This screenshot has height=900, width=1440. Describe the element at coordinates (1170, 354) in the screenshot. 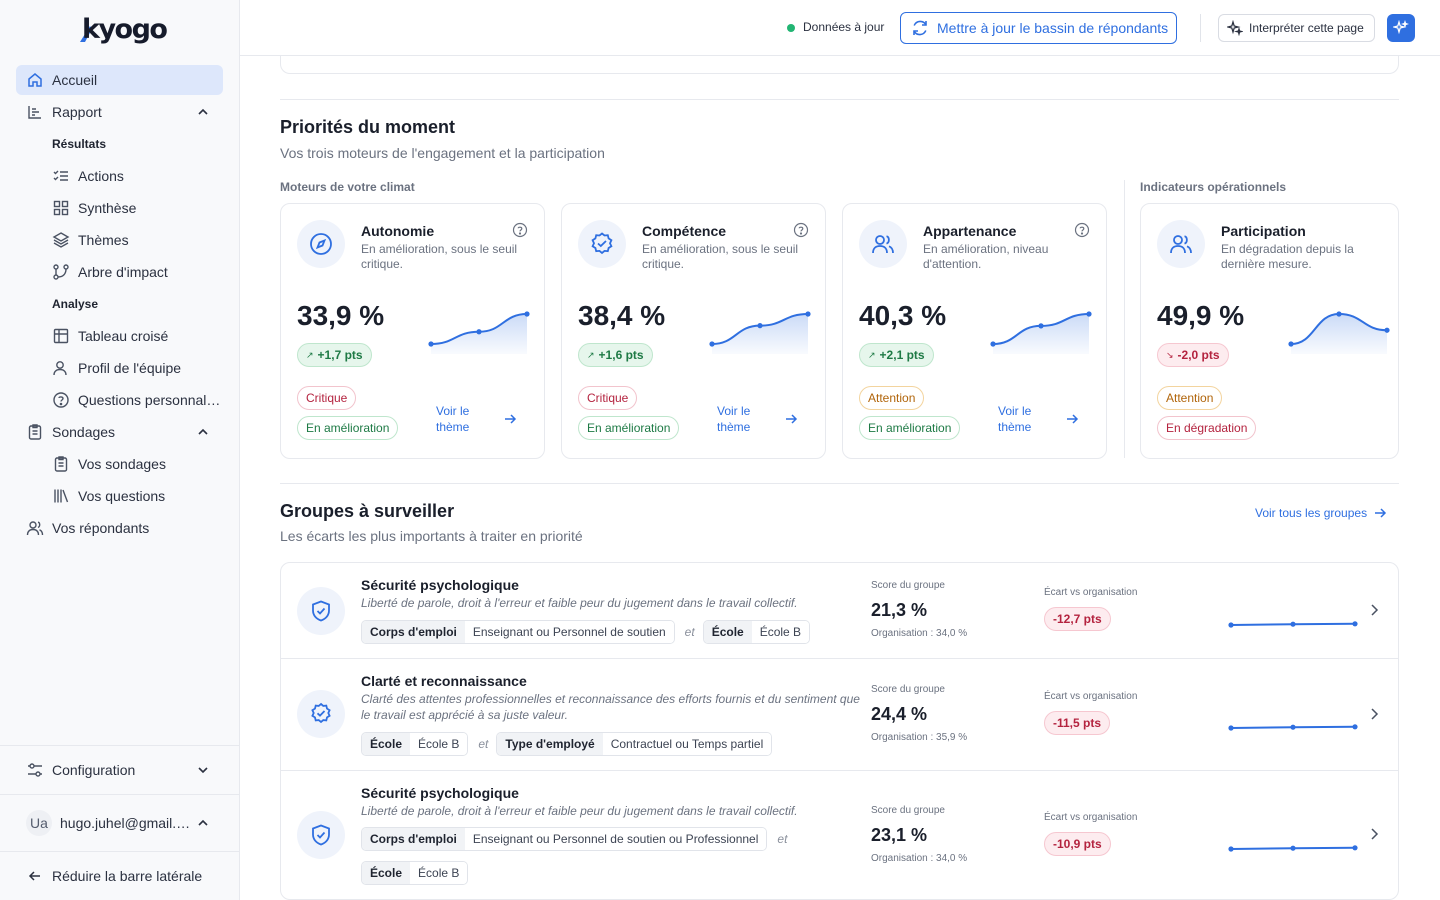

I see `trend-down-icon: ↘` at that location.